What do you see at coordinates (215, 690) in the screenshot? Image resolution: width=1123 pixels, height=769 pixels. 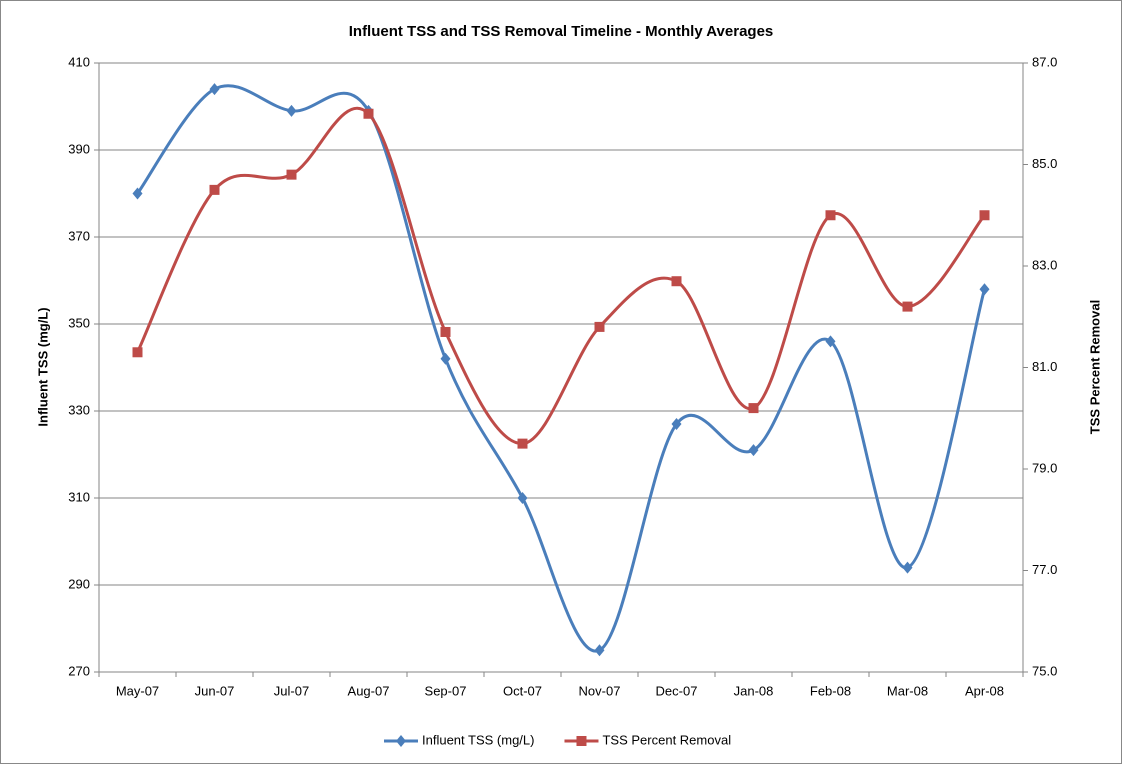 I see `x-tick-label: Jun-07` at bounding box center [215, 690].